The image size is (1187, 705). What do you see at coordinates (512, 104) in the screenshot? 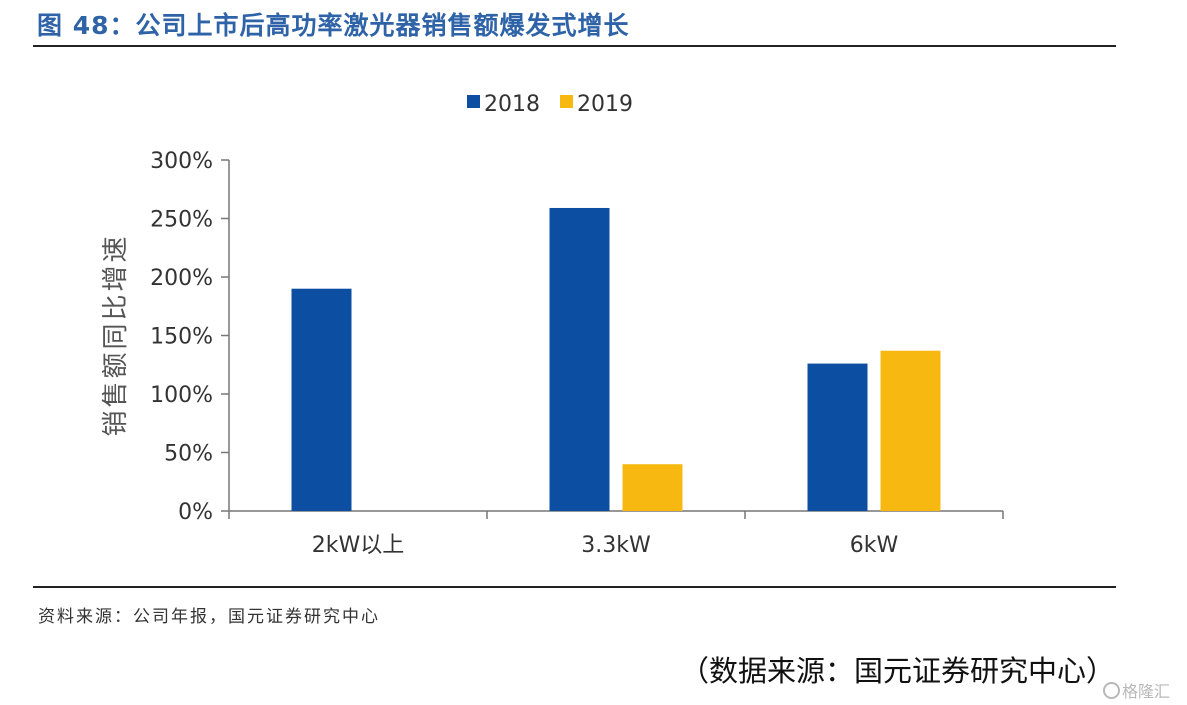
I see `legend-label-2018: 2018` at bounding box center [512, 104].